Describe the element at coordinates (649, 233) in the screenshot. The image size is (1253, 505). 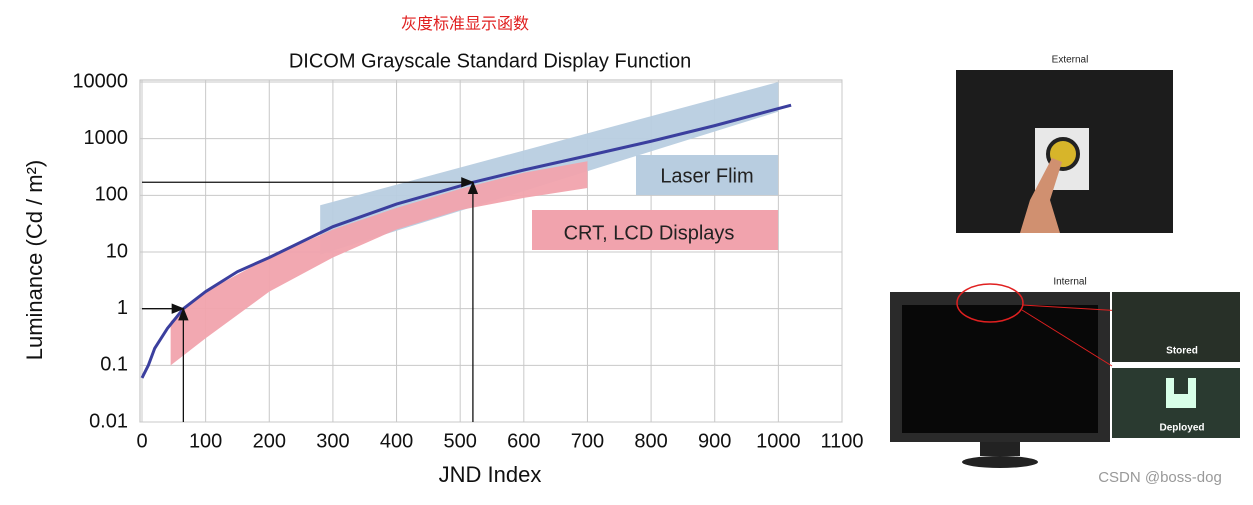
I see `legend-label: CRT, LCD Displays` at that location.